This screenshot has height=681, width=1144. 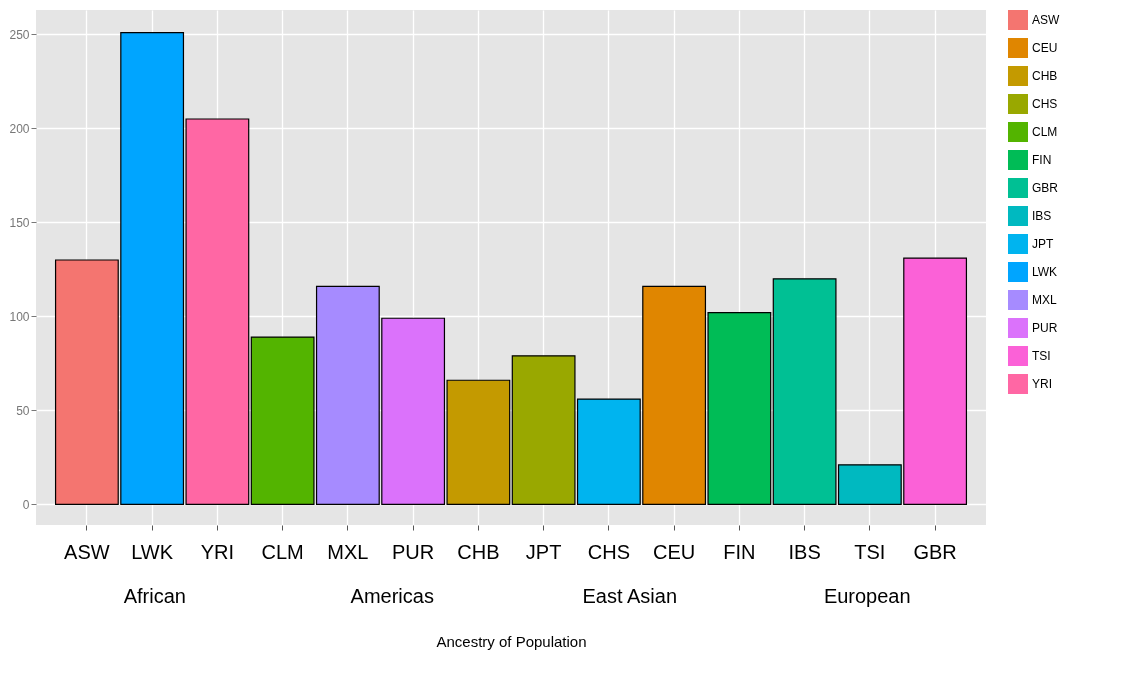 I want to click on y-tick-label: 150, so click(x=19, y=222).